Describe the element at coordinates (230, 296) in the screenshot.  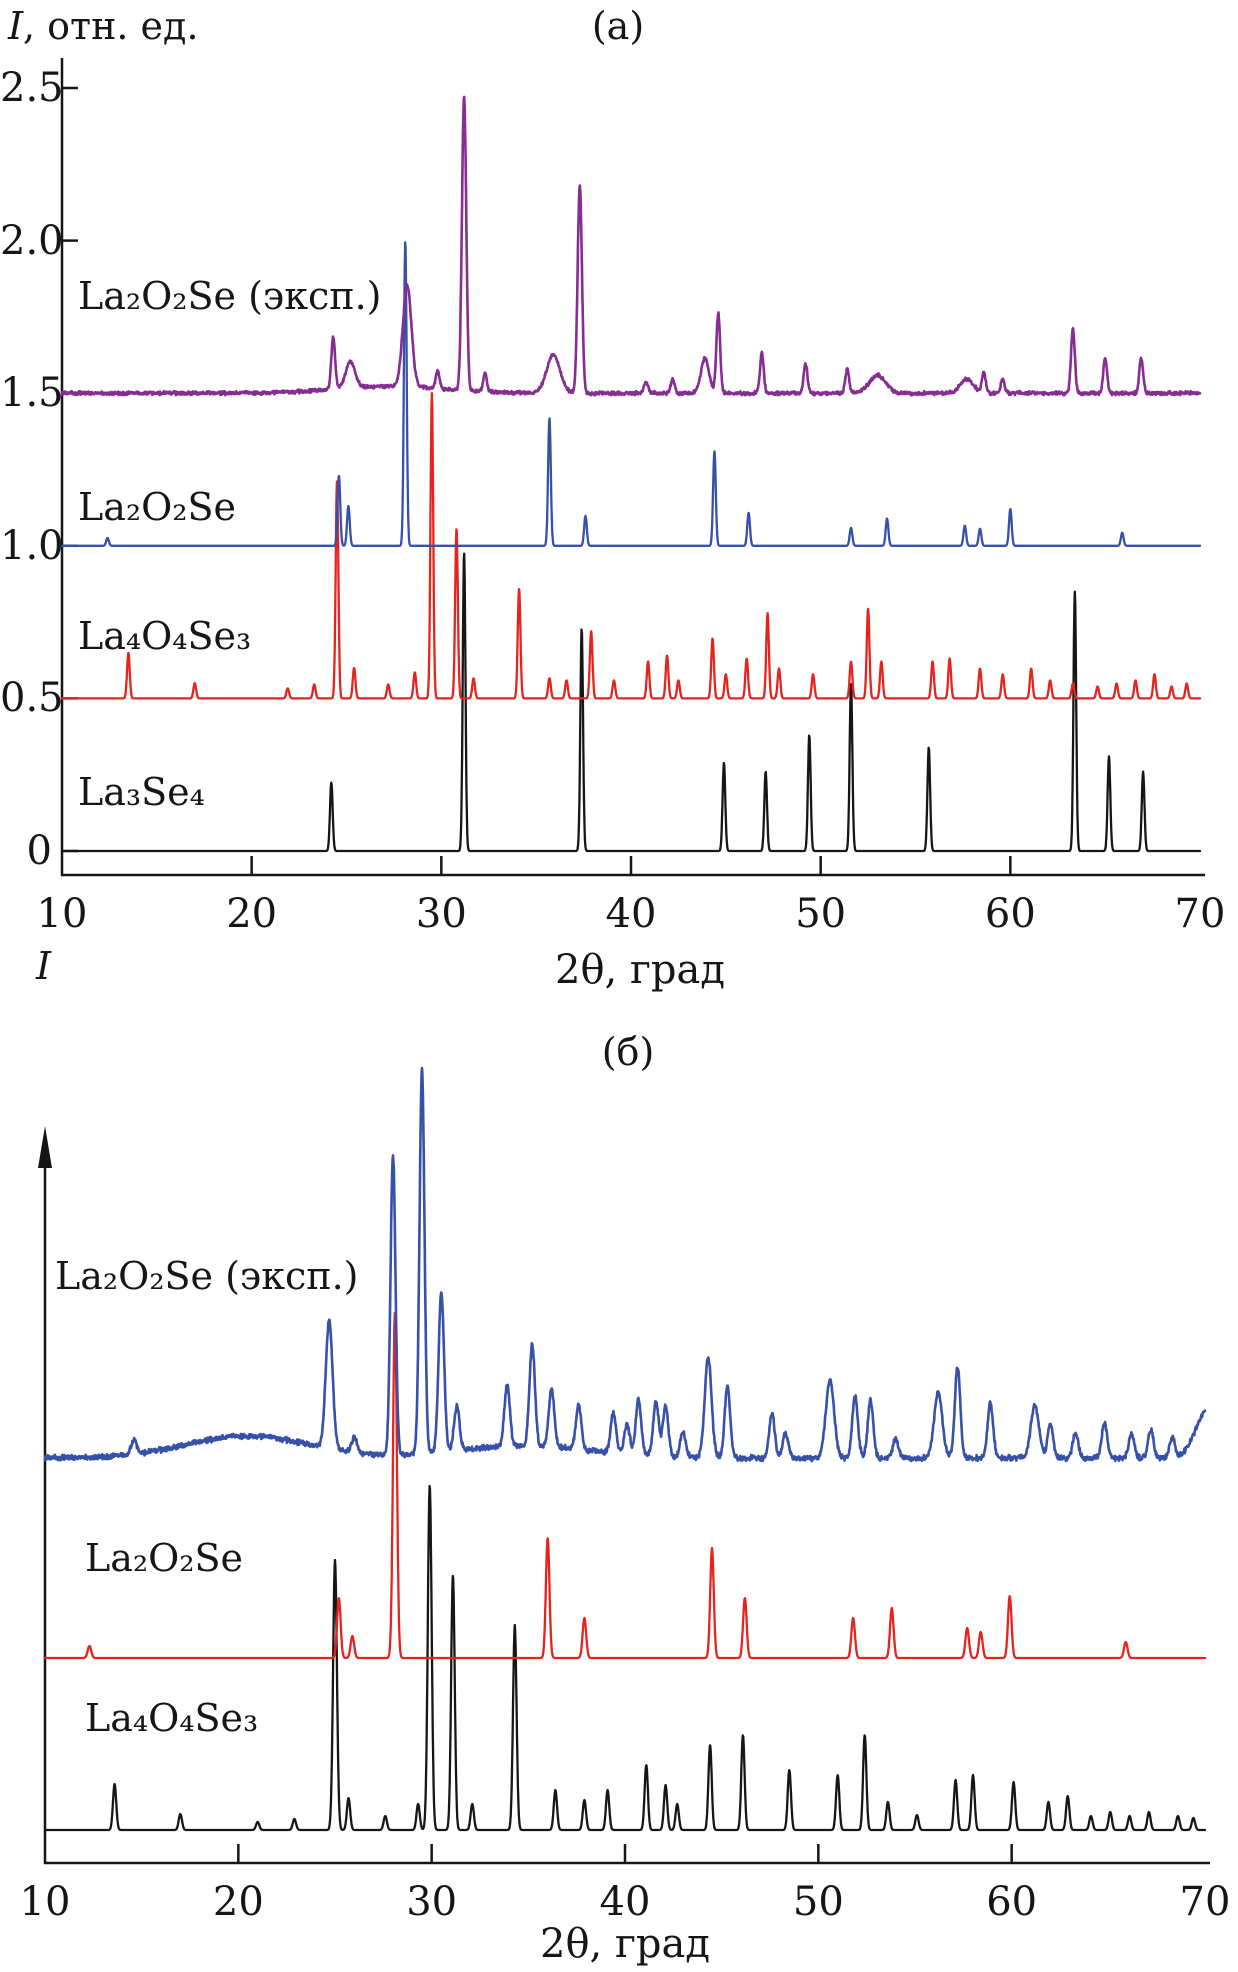
I see `panel-a-label-la2o2se-exp: La₂O₂Se (эксп.)` at that location.